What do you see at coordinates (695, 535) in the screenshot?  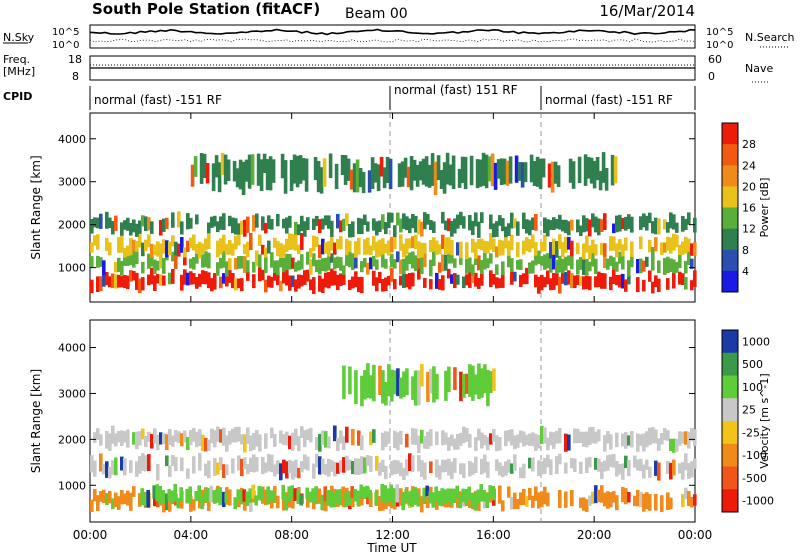 I see `x-tick-label: 00:00` at bounding box center [695, 535].